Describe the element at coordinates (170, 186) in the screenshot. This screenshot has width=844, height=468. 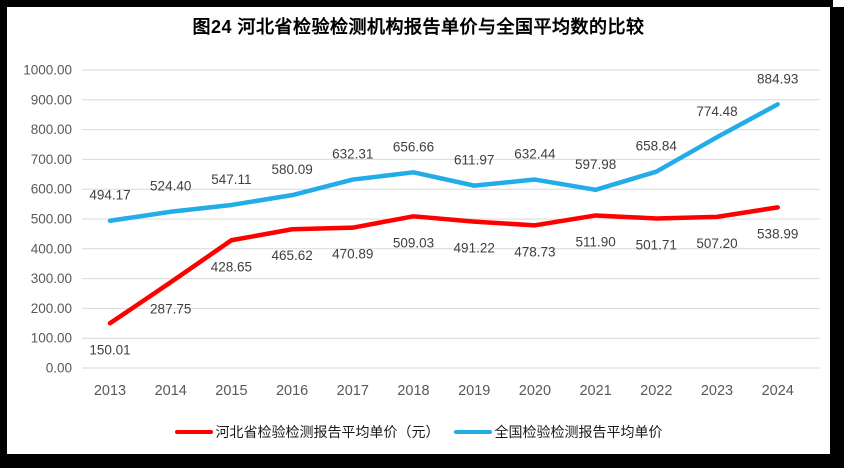
I see `data-label: 524.40` at that location.